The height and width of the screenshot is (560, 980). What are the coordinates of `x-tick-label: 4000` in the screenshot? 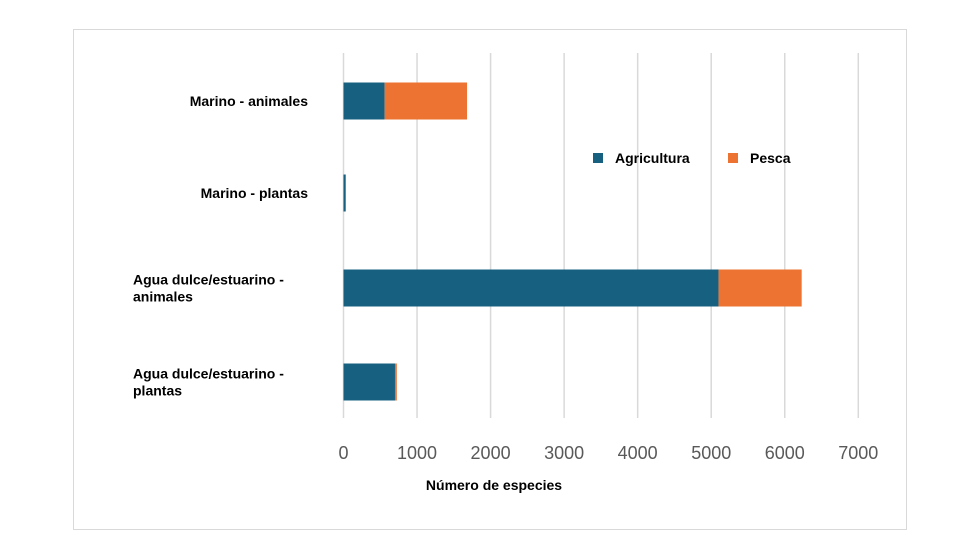 It's located at (638, 453).